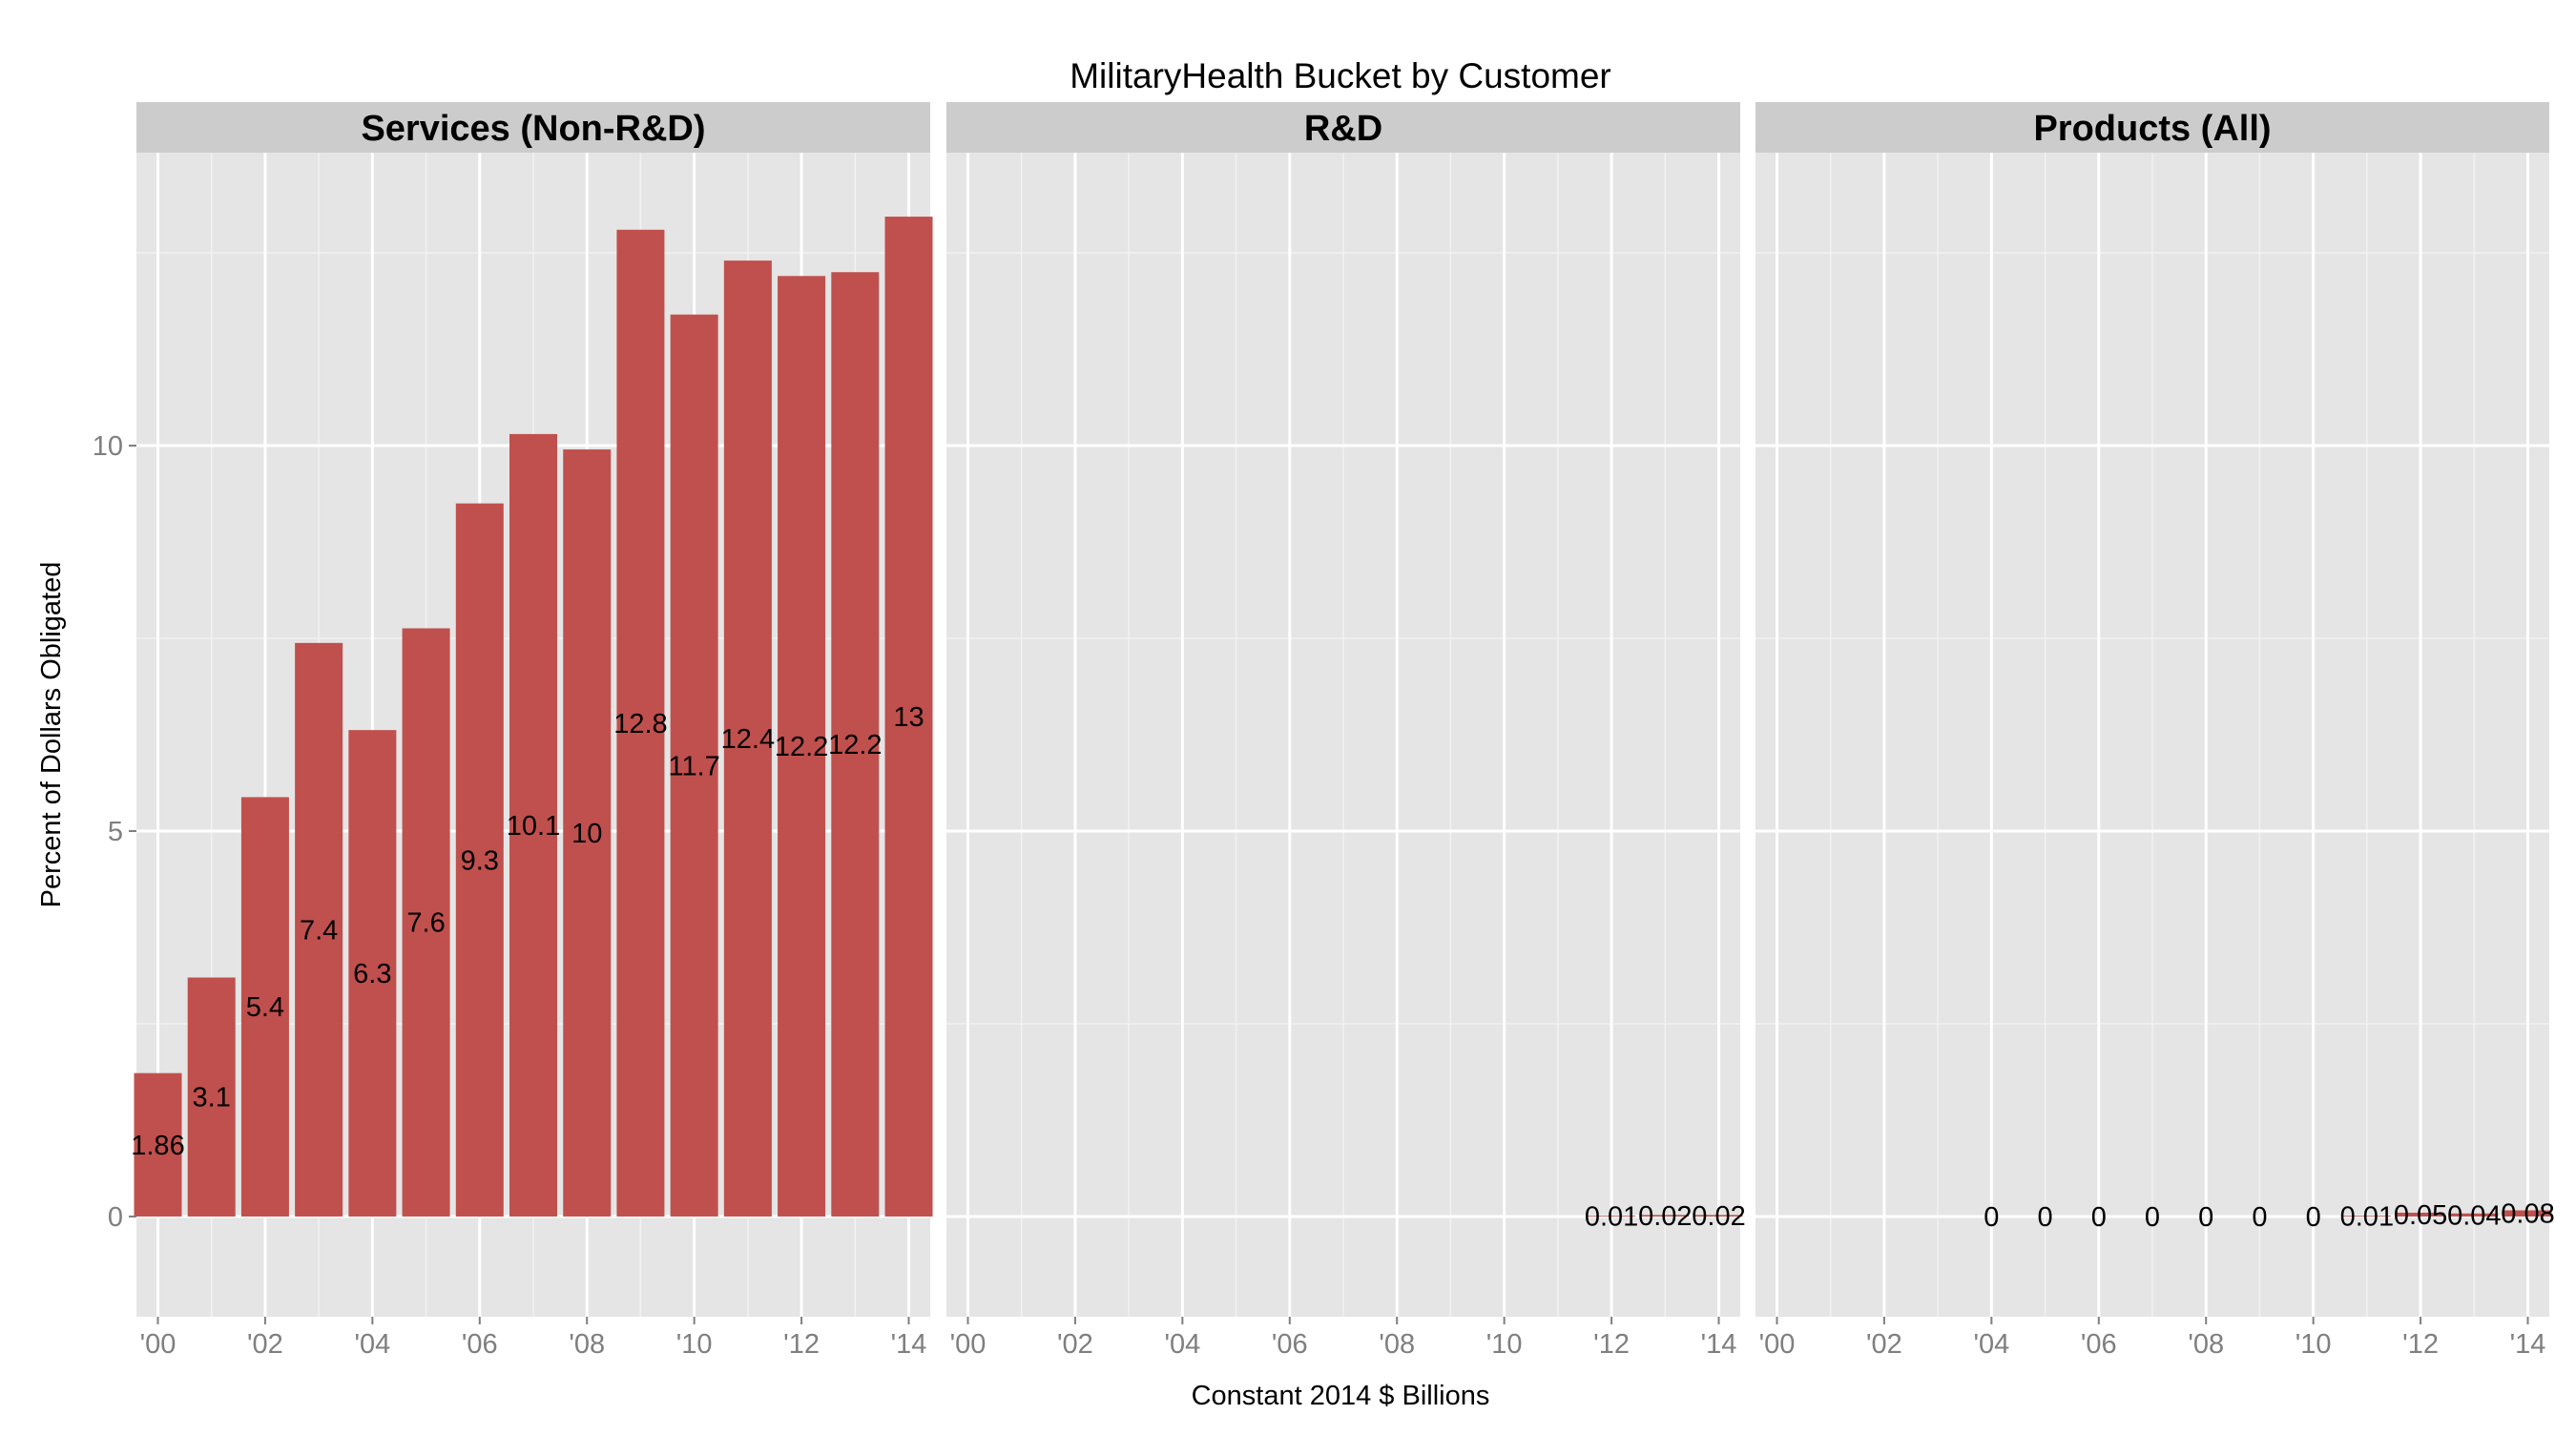  I want to click on data-label: 12.8, so click(640, 724).